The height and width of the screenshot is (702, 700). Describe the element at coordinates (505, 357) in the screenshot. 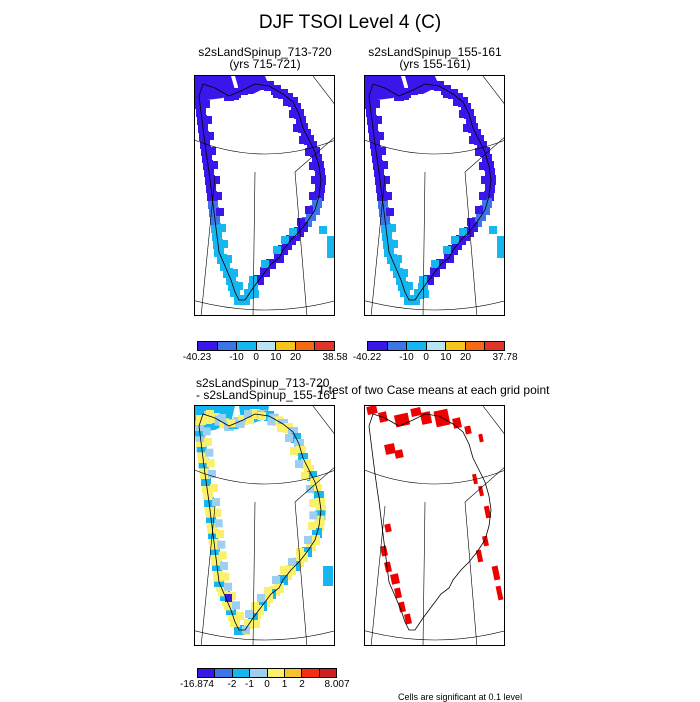

I see `colorbar-tick-label: 37.78` at that location.